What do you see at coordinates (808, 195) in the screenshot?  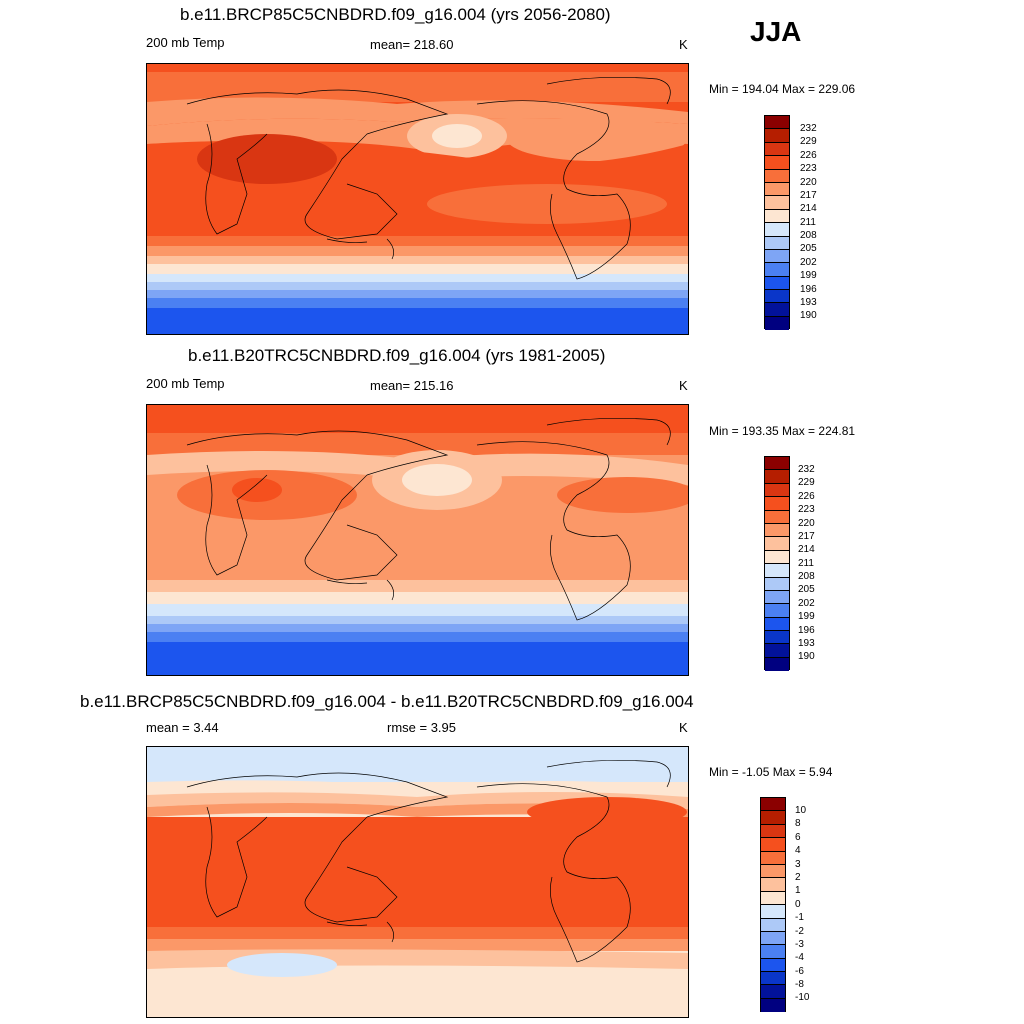 I see `panel1-tick: 217` at bounding box center [808, 195].